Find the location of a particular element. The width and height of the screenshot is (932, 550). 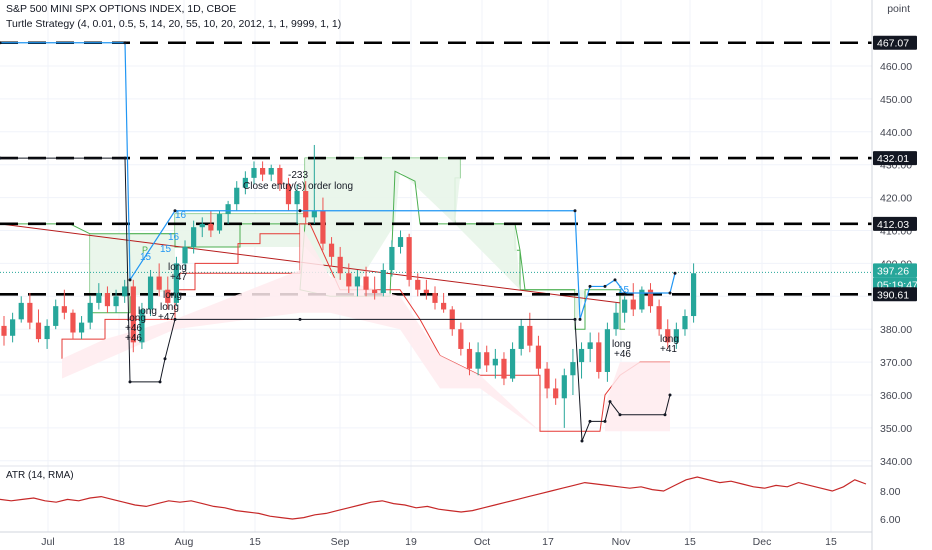

atr-tick-label: 6.00 is located at coordinates (890, 520).